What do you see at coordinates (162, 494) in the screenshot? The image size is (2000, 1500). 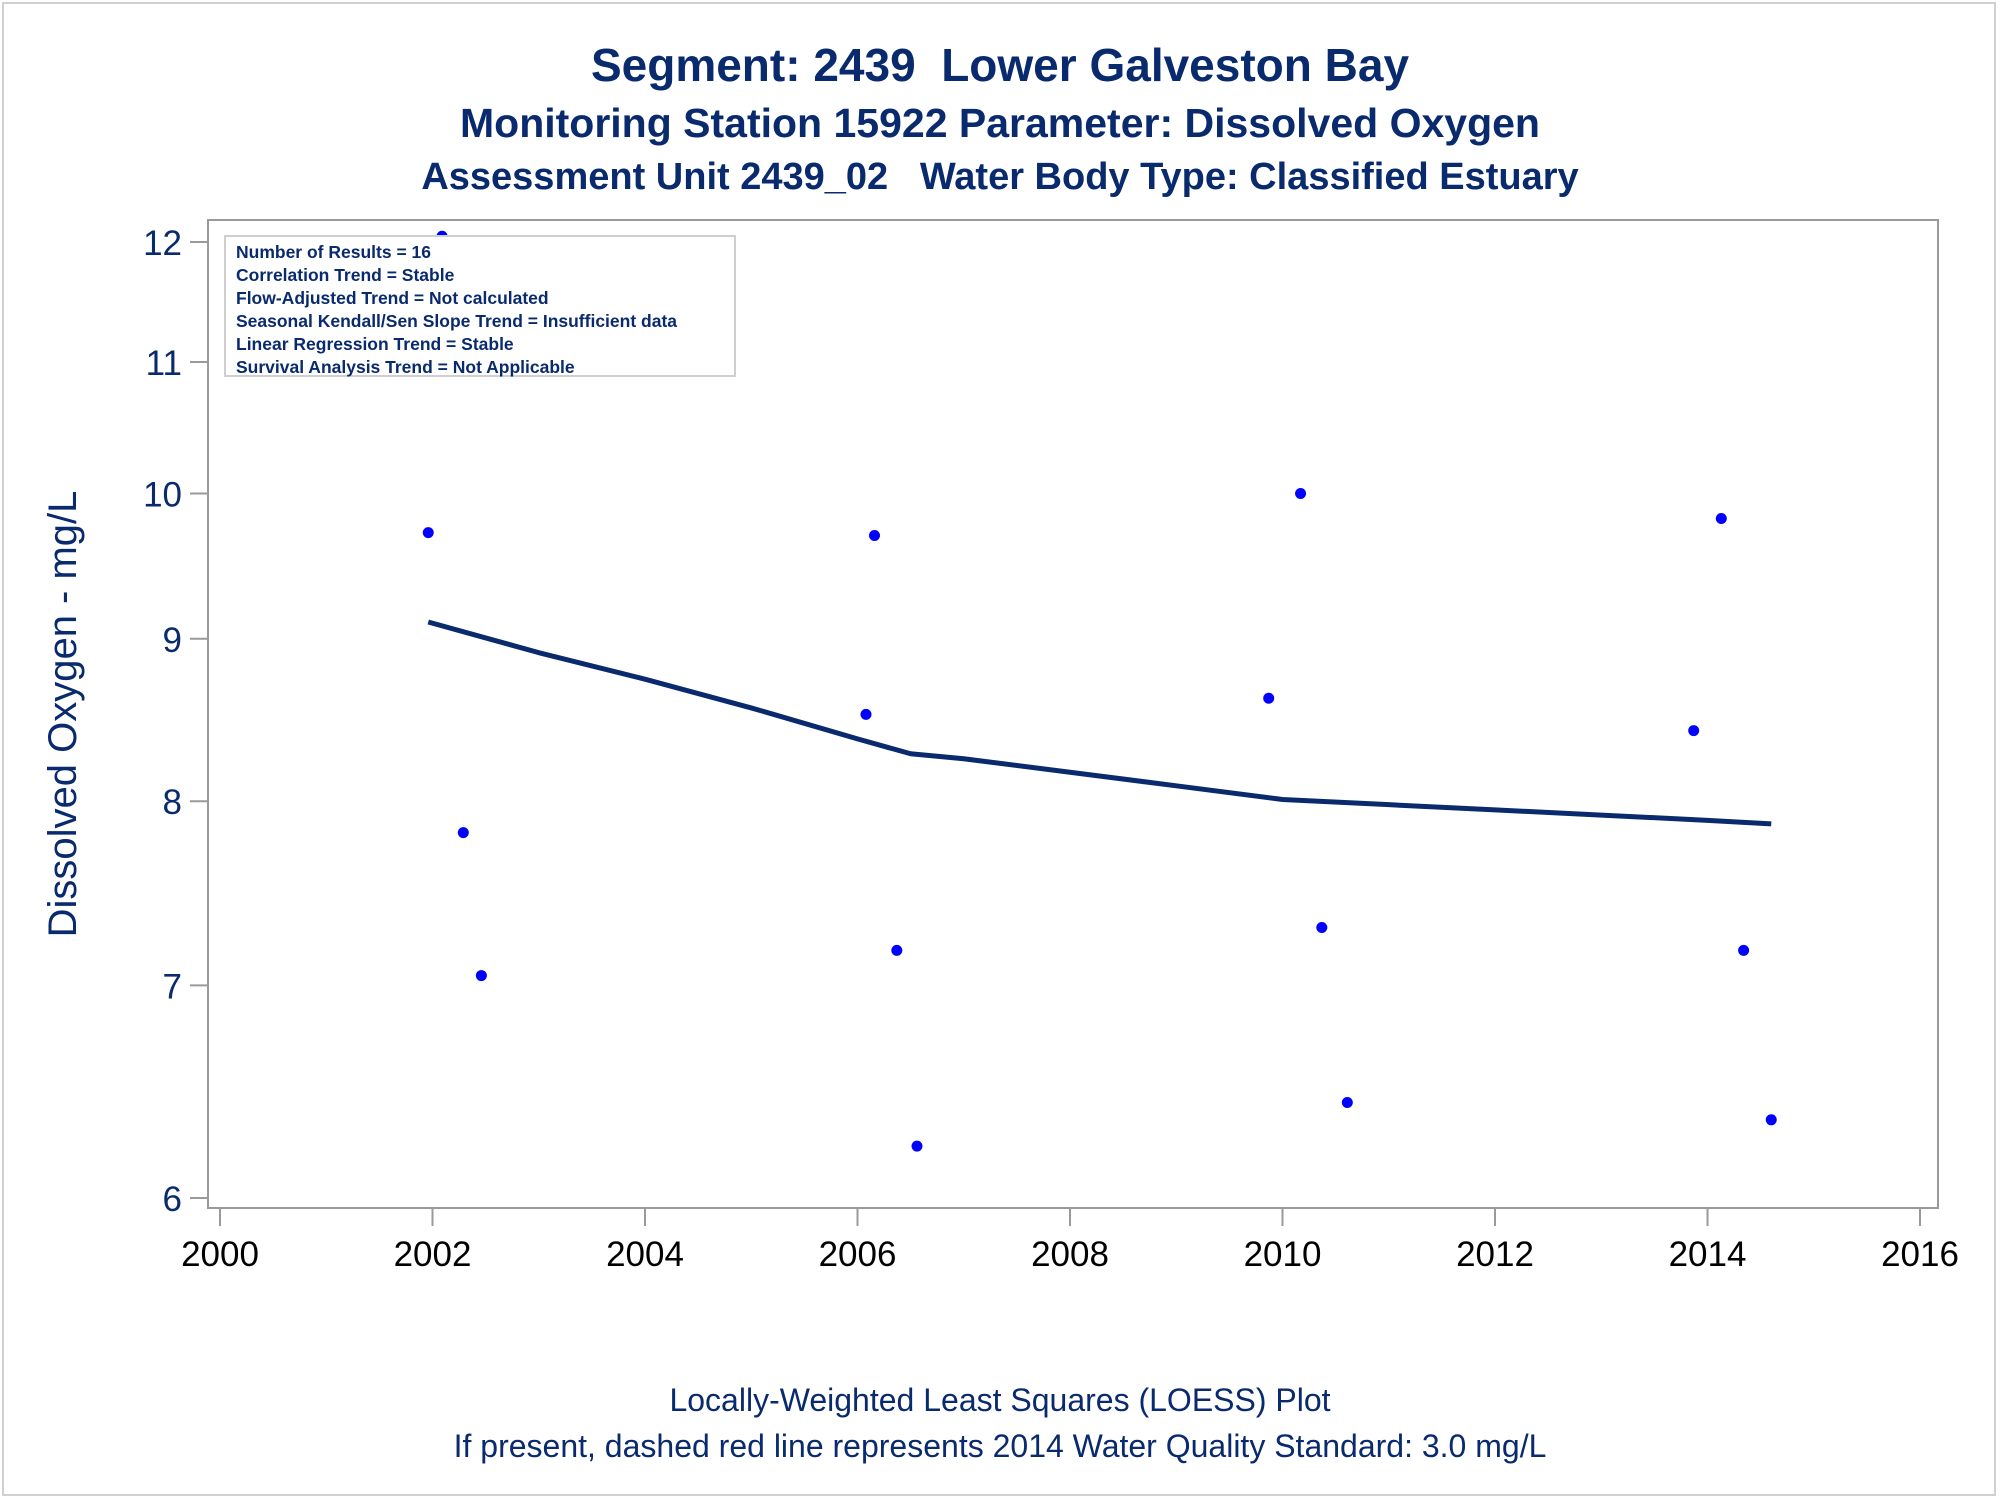 I see `y-tick-label: 10` at bounding box center [162, 494].